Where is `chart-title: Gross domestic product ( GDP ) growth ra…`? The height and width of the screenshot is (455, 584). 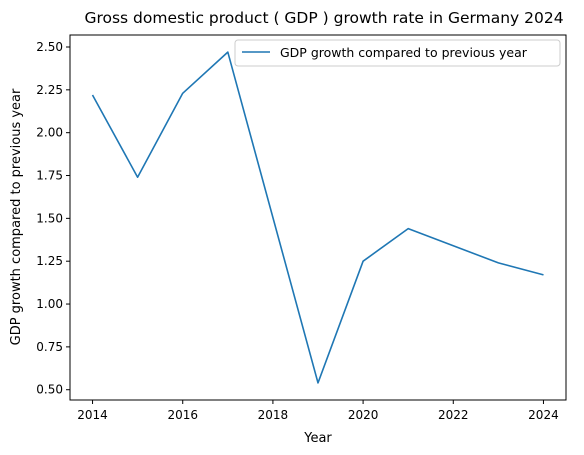
chart-title: Gross domestic product ( GDP ) growth ra… is located at coordinates (323, 18).